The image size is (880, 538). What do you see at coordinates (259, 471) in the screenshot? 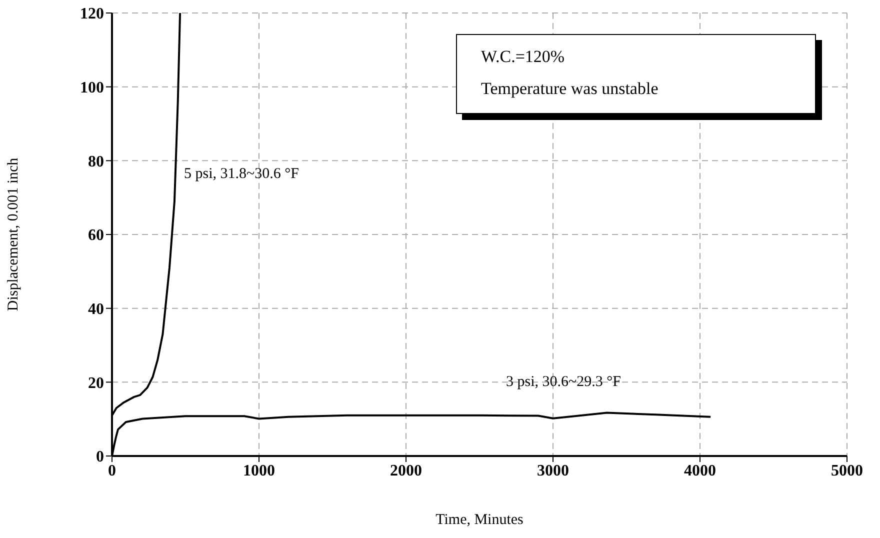
I see `x-tick-label: 1000` at bounding box center [259, 471].